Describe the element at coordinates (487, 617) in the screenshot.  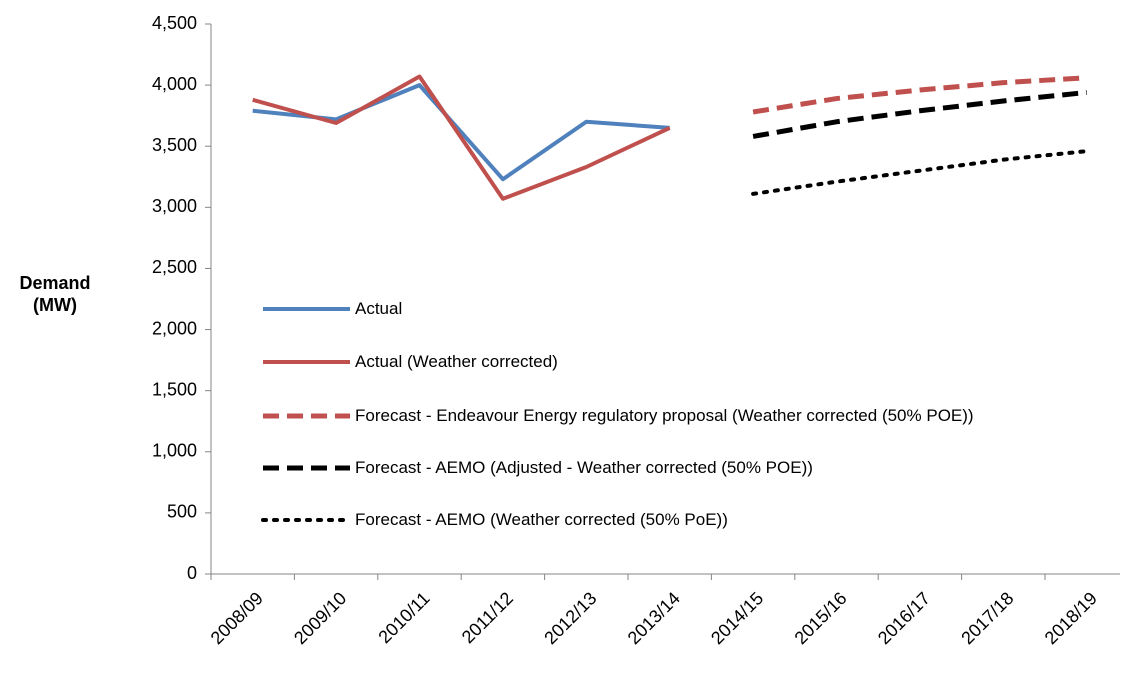
I see `x-tick-label: 2011/12` at that location.